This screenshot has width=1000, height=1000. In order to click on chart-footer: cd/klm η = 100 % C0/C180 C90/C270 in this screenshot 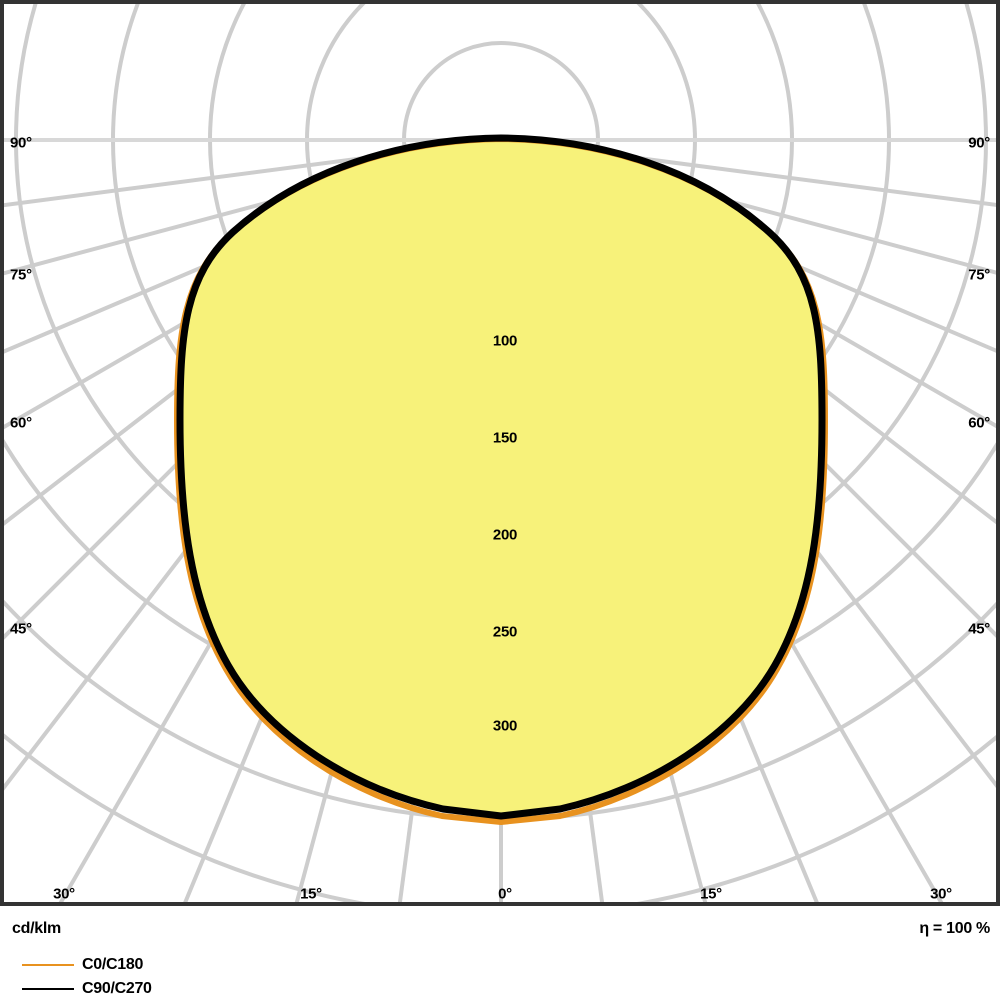, I will do `click(500, 953)`.